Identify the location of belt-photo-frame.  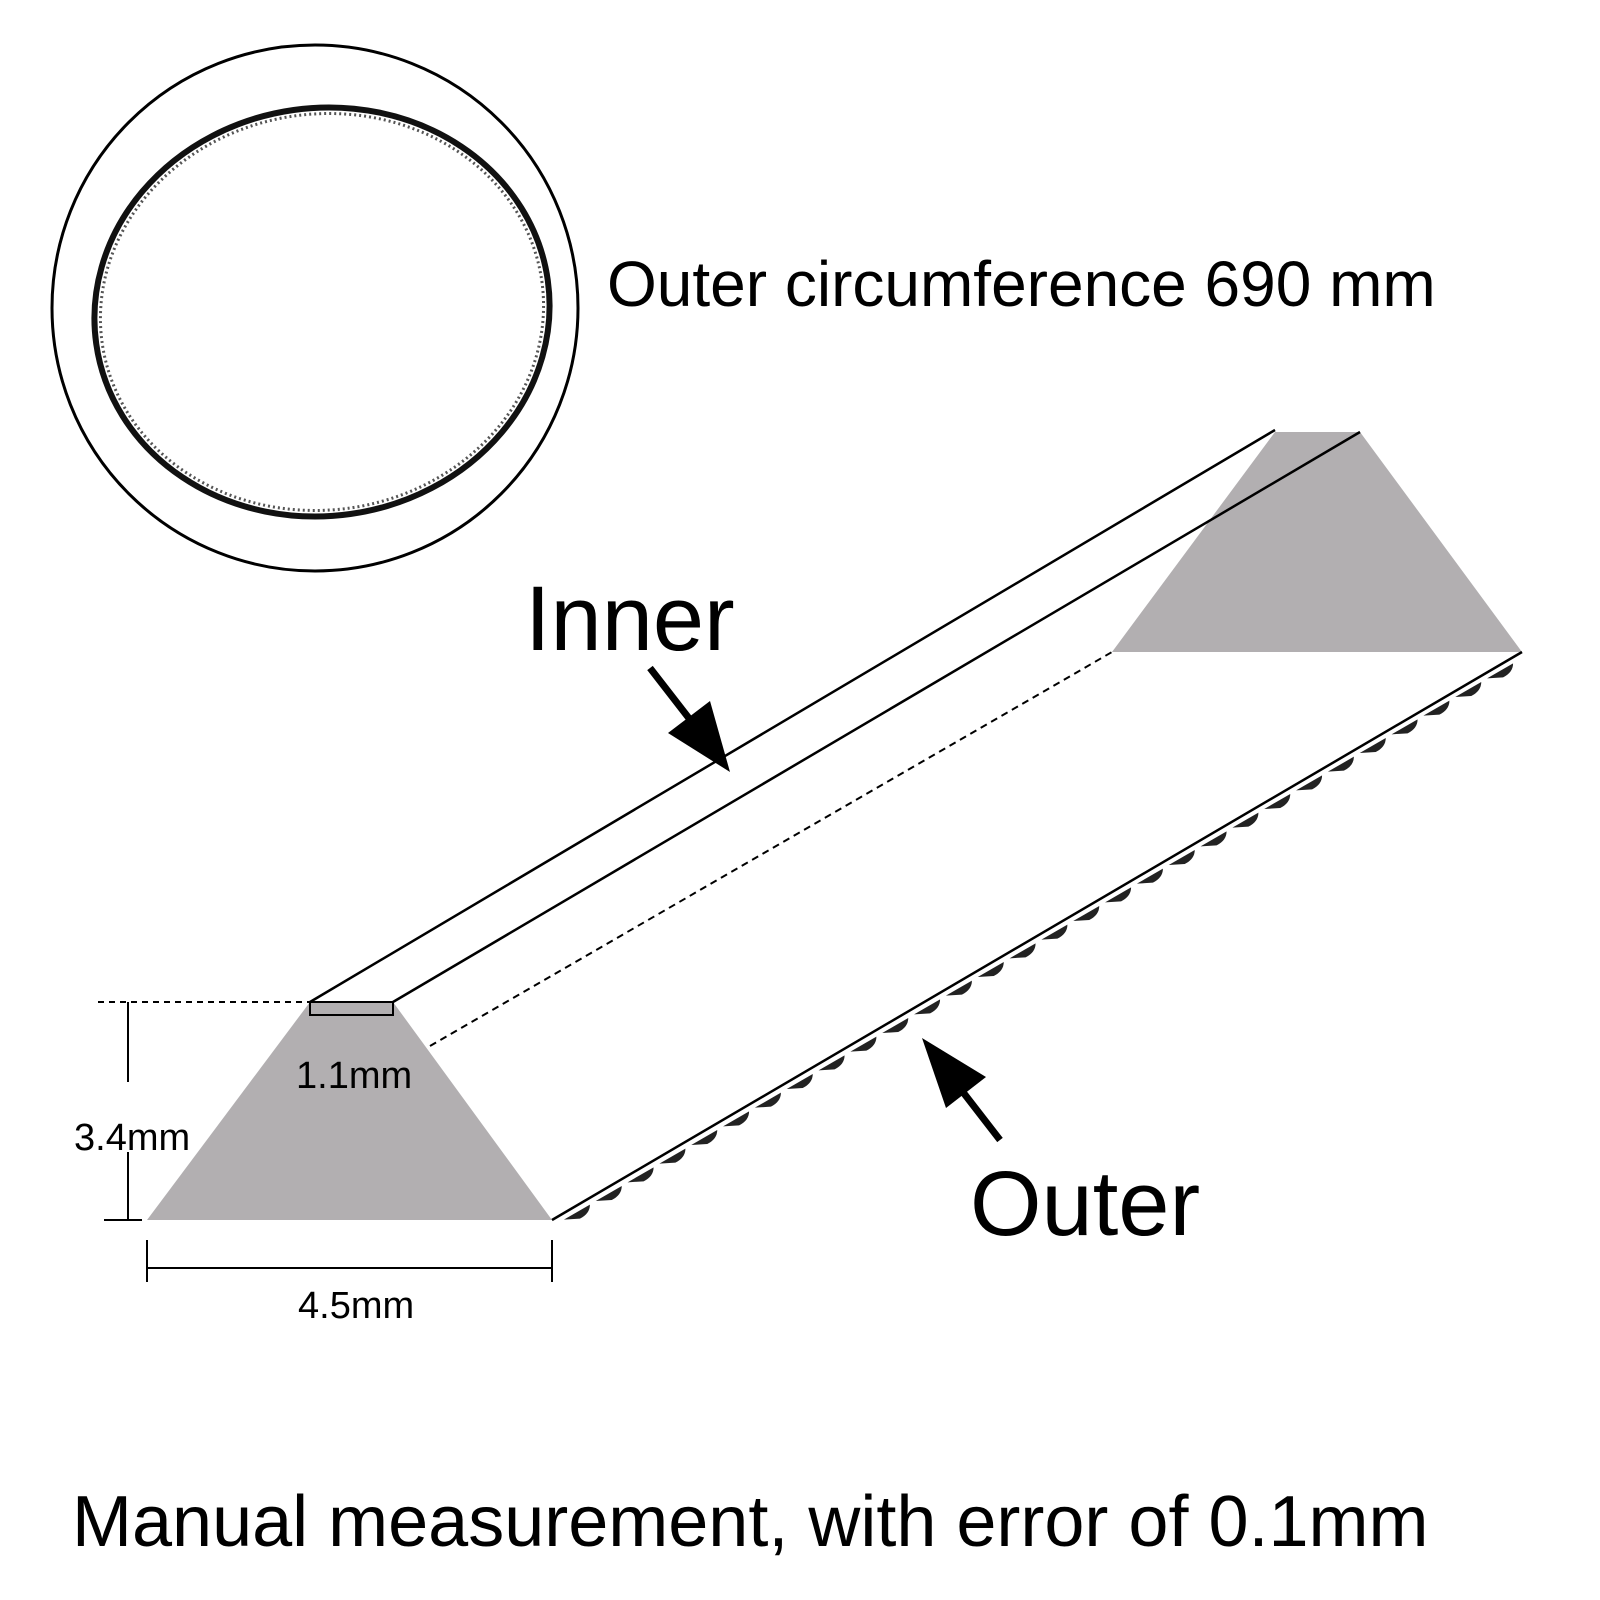
(315, 308).